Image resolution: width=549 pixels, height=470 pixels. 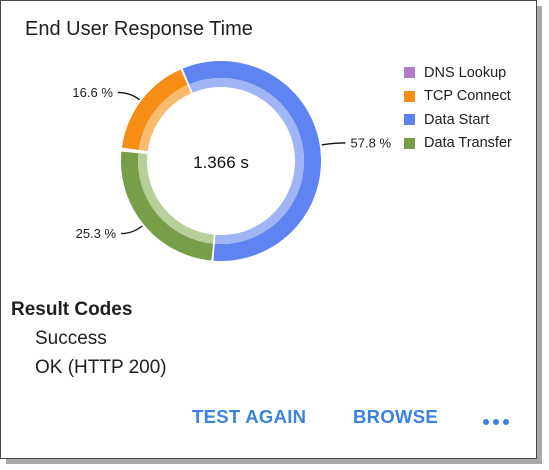 I want to click on browse-button: BROWSE, so click(x=396, y=416).